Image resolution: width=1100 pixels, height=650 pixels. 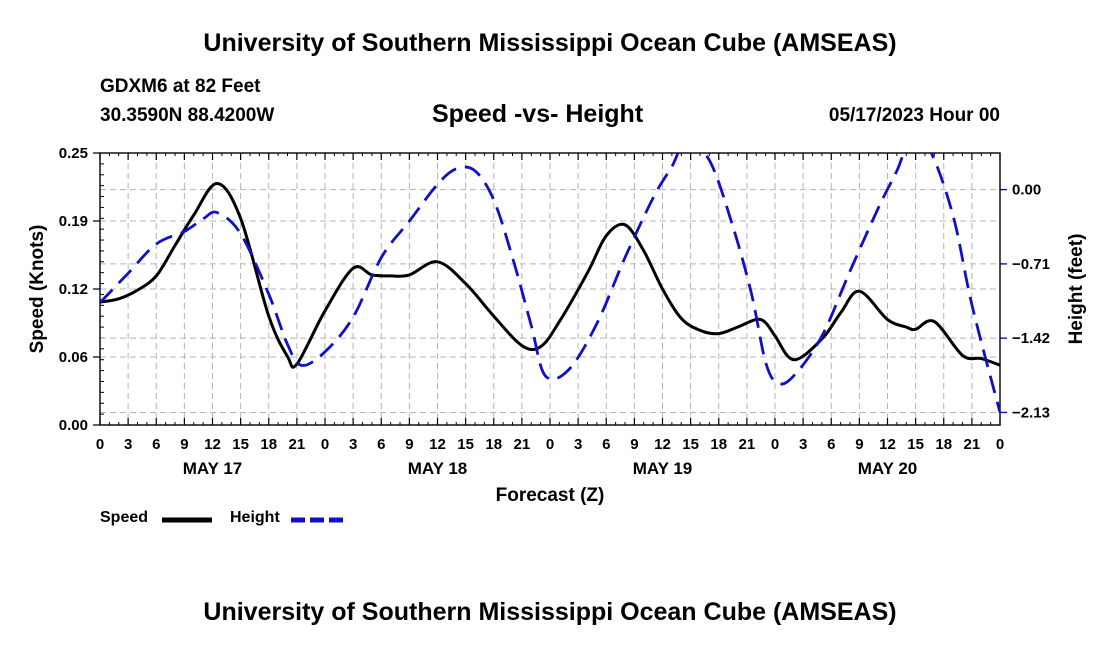 What do you see at coordinates (1031, 412) in the screenshot?
I see `y-right-tick-label: −2.13` at bounding box center [1031, 412].